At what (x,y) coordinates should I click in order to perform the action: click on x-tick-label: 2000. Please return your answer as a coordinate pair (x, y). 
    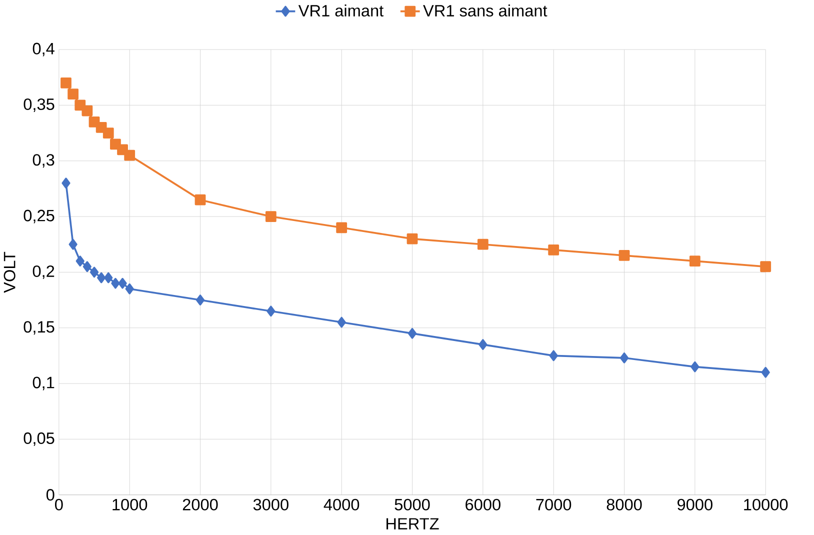
    Looking at the image, I should click on (200, 504).